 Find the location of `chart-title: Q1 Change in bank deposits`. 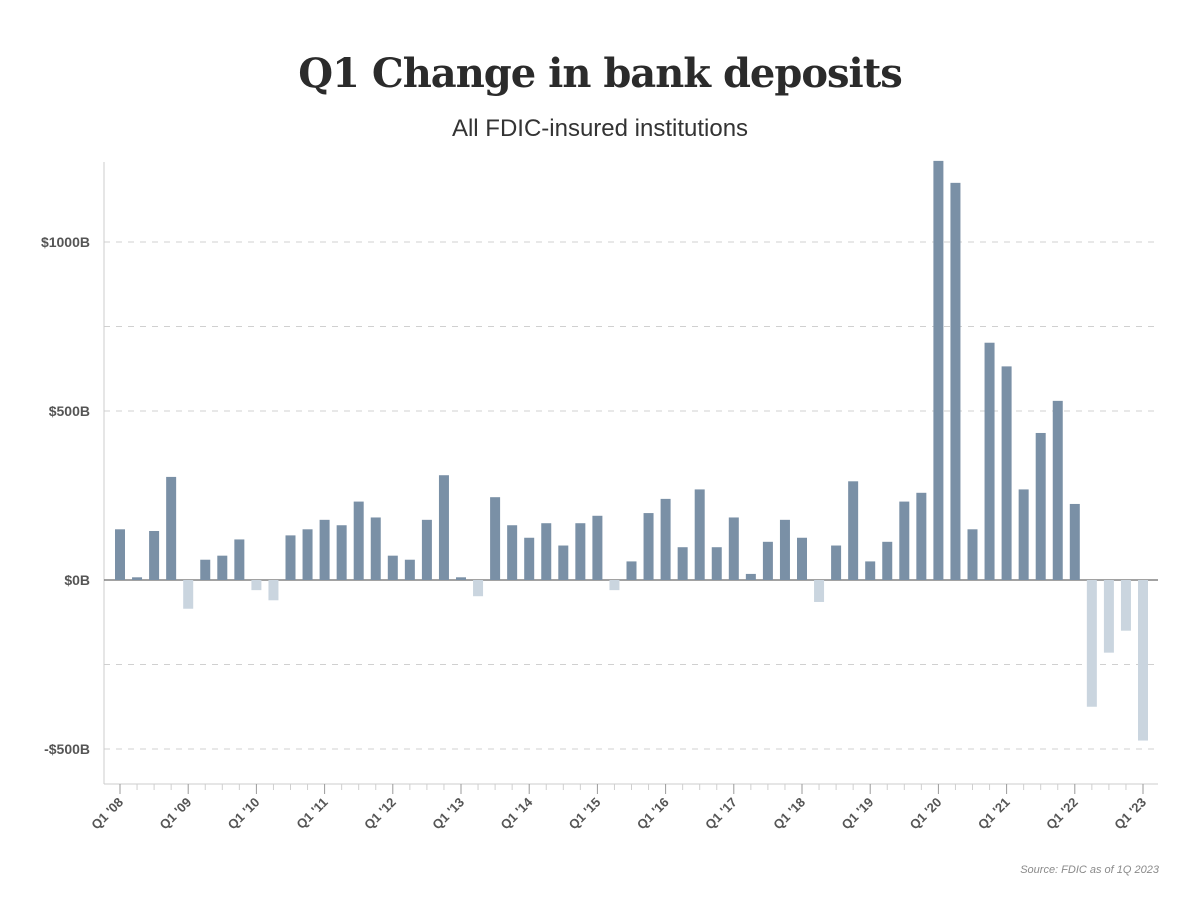

chart-title: Q1 Change in bank deposits is located at coordinates (600, 73).